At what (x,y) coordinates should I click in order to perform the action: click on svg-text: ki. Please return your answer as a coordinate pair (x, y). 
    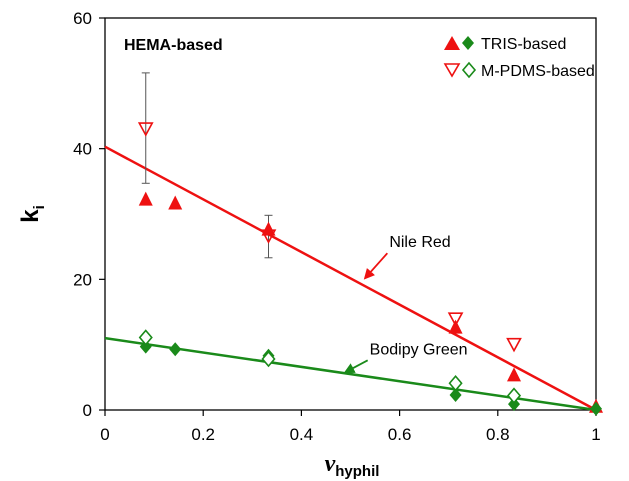
    Looking at the image, I should click on (32, 214).